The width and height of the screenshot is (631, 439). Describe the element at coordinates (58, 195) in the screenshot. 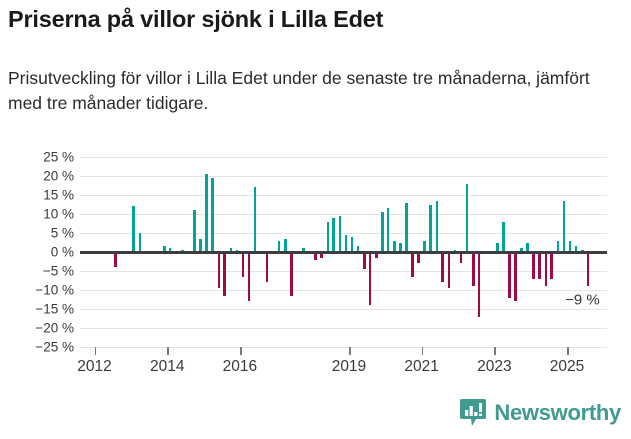

I see `y-axis-tick-label: 15 %` at that location.